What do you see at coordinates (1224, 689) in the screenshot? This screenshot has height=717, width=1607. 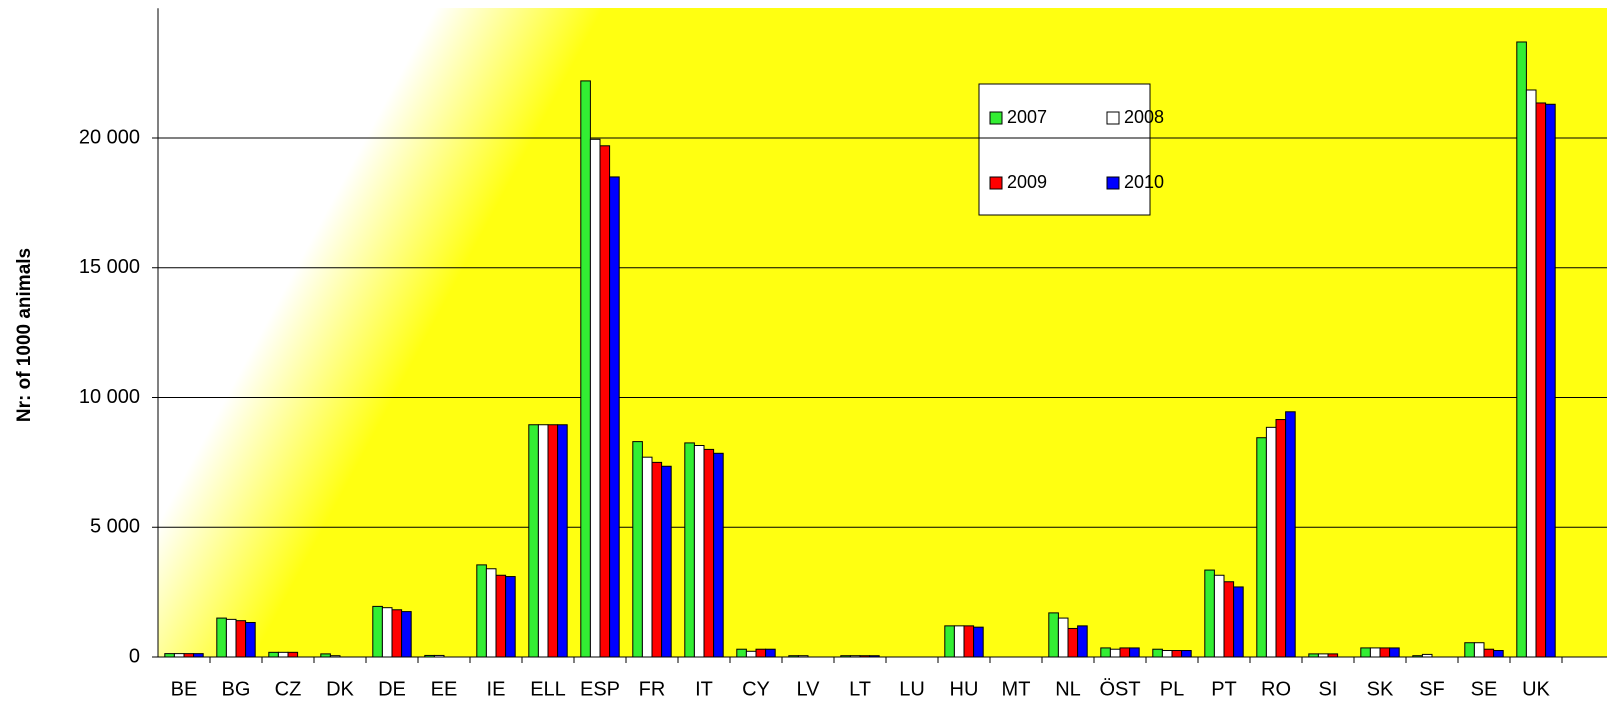 I see `x-tick-label: PT` at bounding box center [1224, 689].